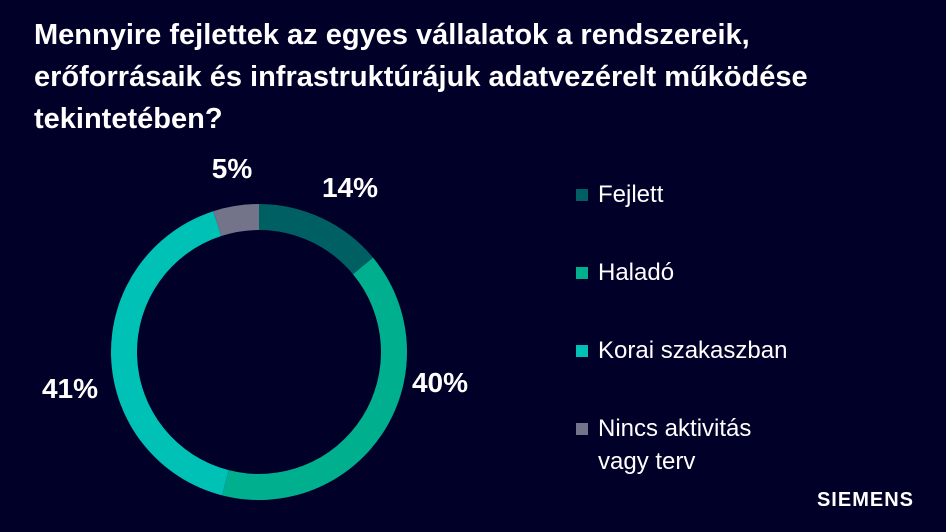  I want to click on legend-item-halado: Haladó, so click(706, 272).